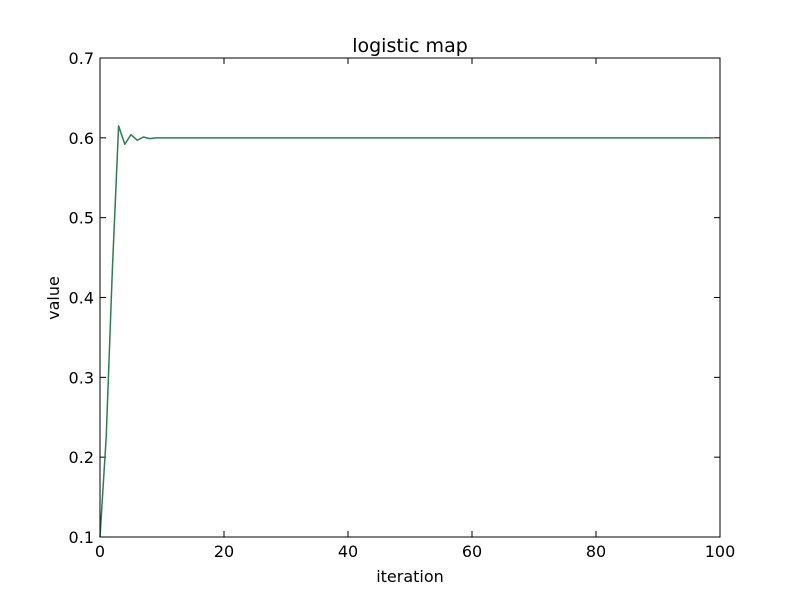 This screenshot has width=800, height=597. Describe the element at coordinates (81, 298) in the screenshot. I see `y-tick-label: 0.4` at that location.